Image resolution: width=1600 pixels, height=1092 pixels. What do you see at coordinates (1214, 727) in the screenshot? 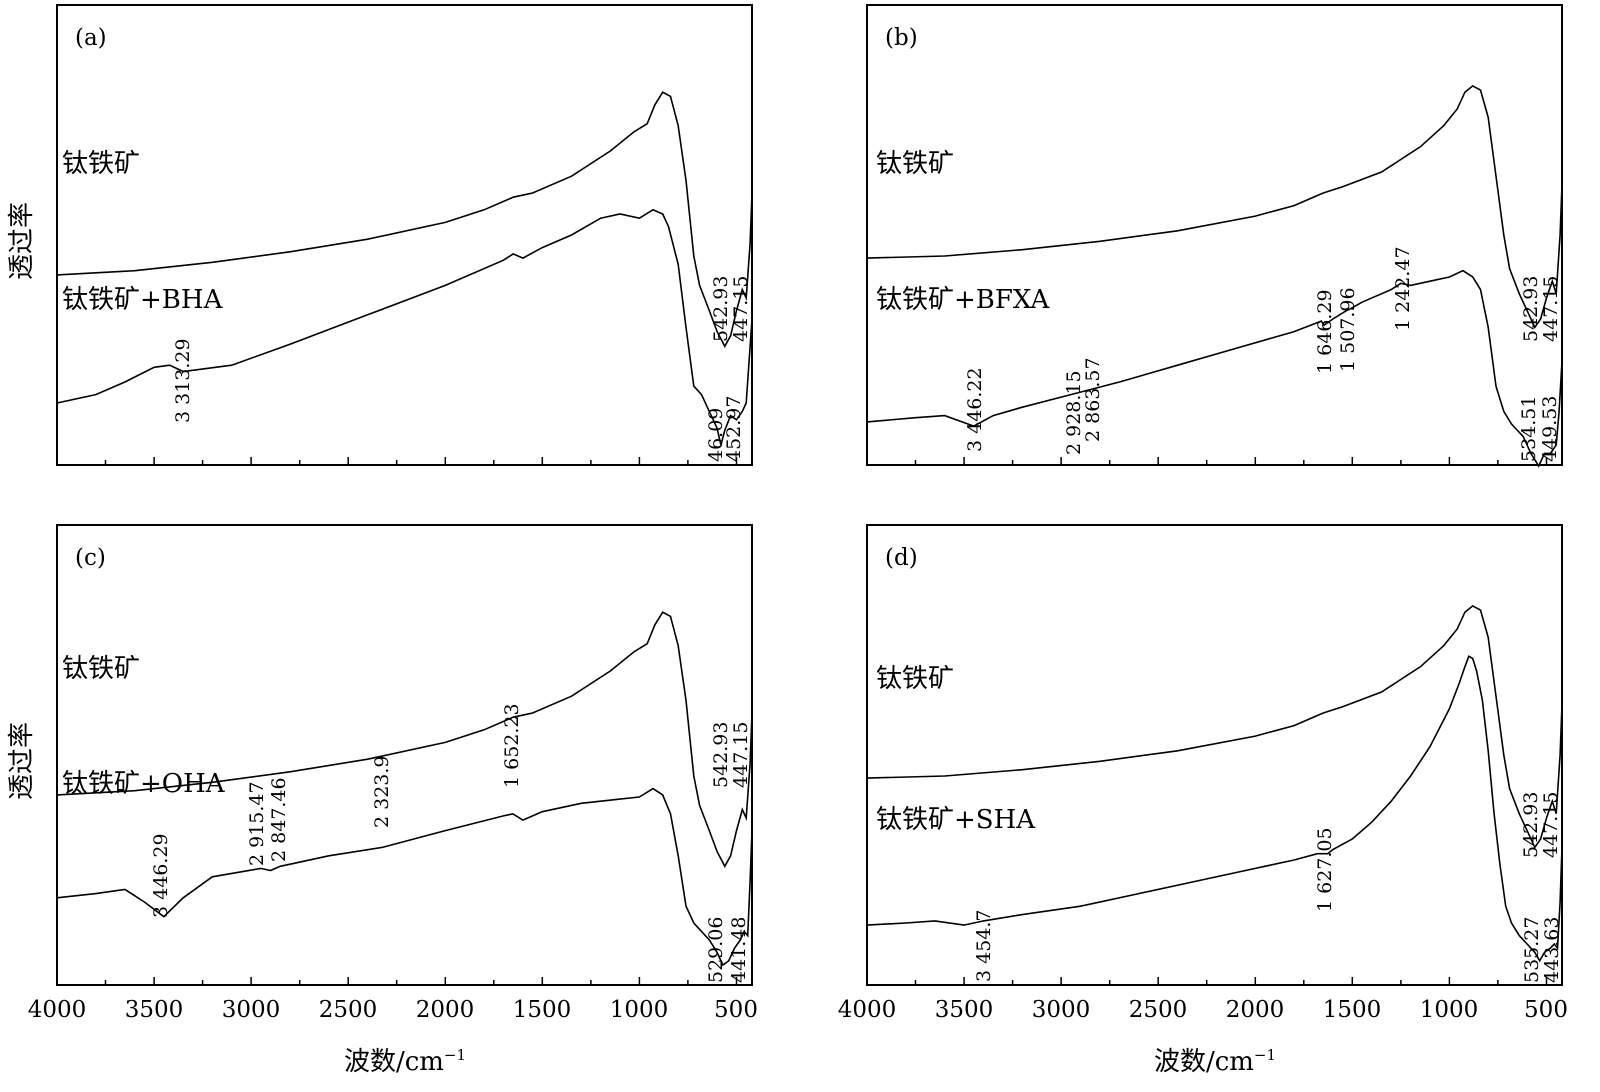
I see `panel-d-series-ilmenite-line` at bounding box center [1214, 727].